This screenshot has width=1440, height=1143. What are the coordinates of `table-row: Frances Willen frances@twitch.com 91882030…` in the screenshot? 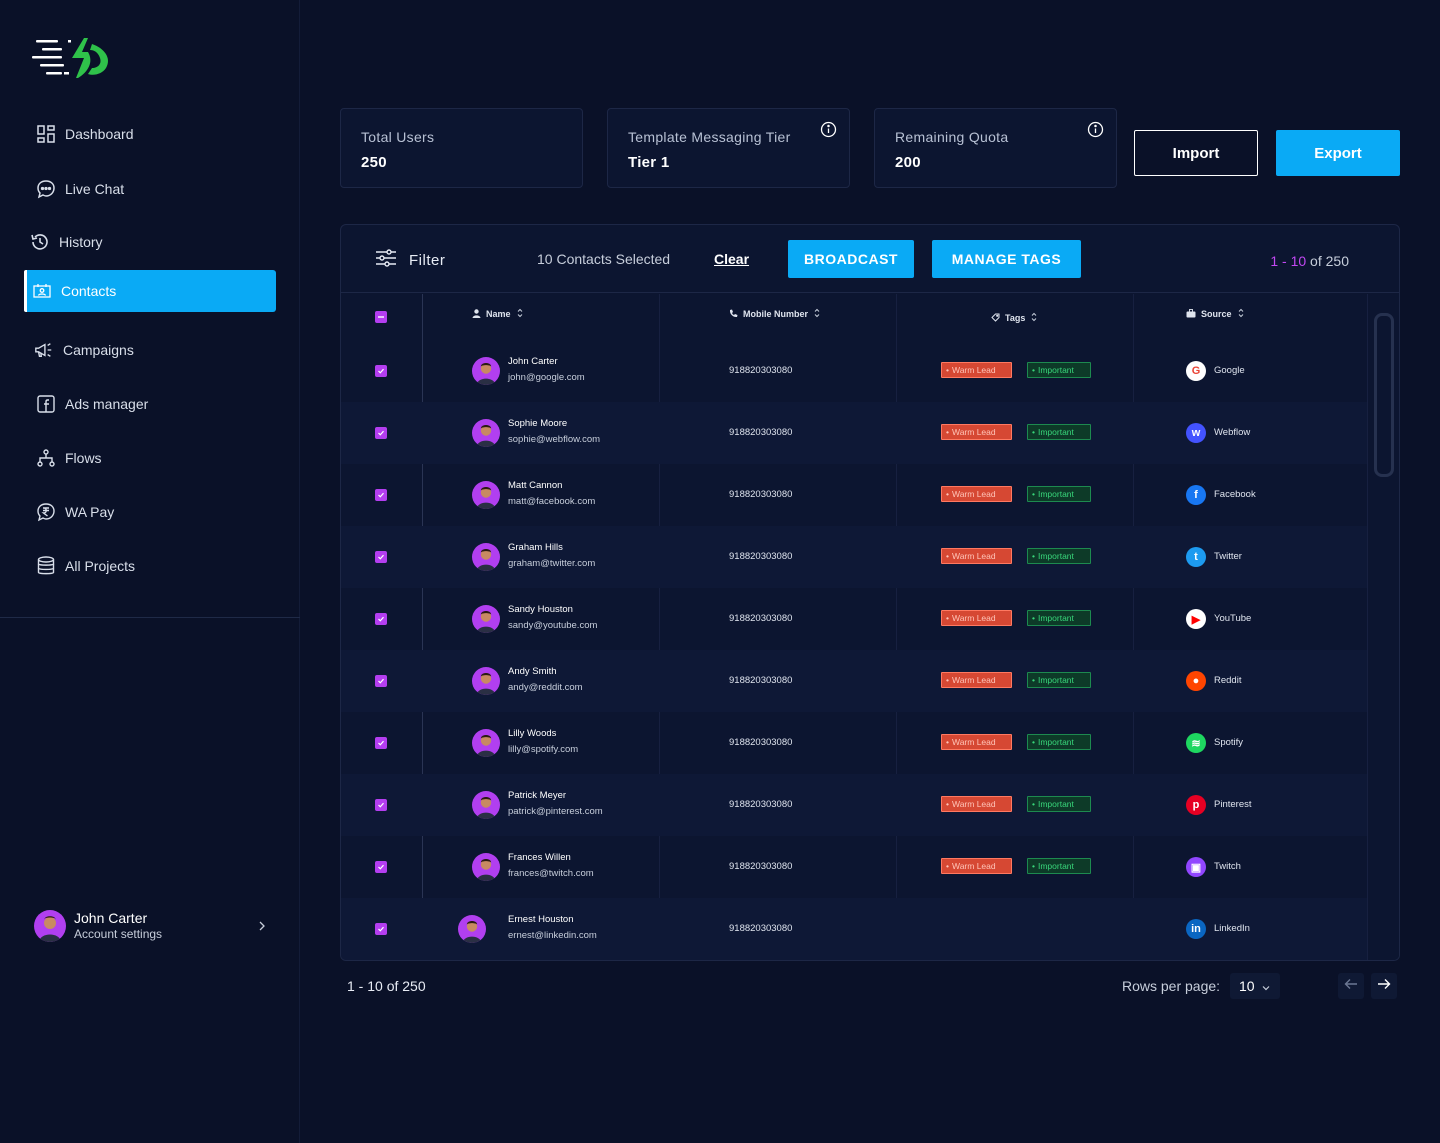 It's located at (854, 867).